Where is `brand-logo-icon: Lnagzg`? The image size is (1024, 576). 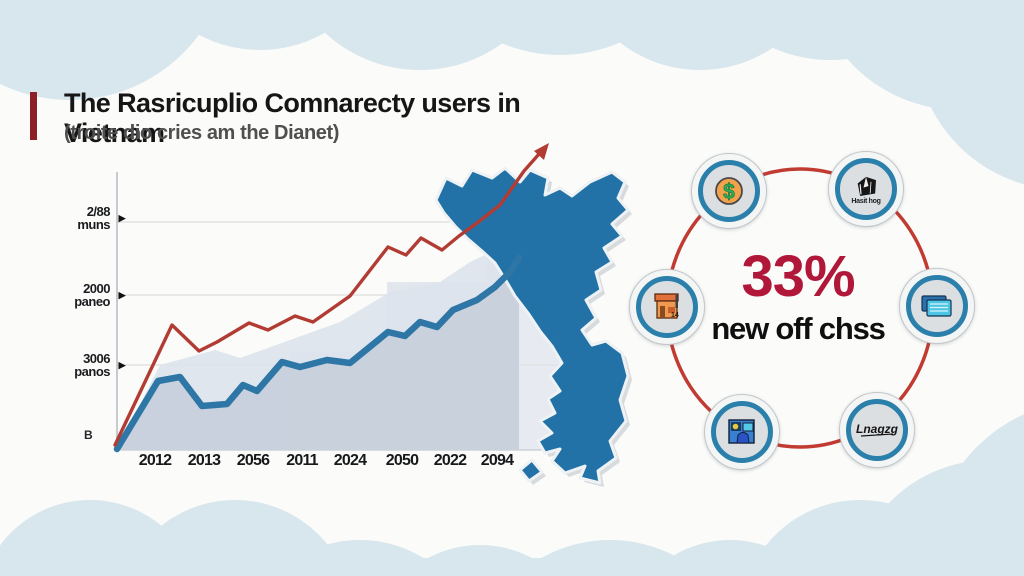
brand-logo-icon: Lnagzg is located at coordinates (877, 429).